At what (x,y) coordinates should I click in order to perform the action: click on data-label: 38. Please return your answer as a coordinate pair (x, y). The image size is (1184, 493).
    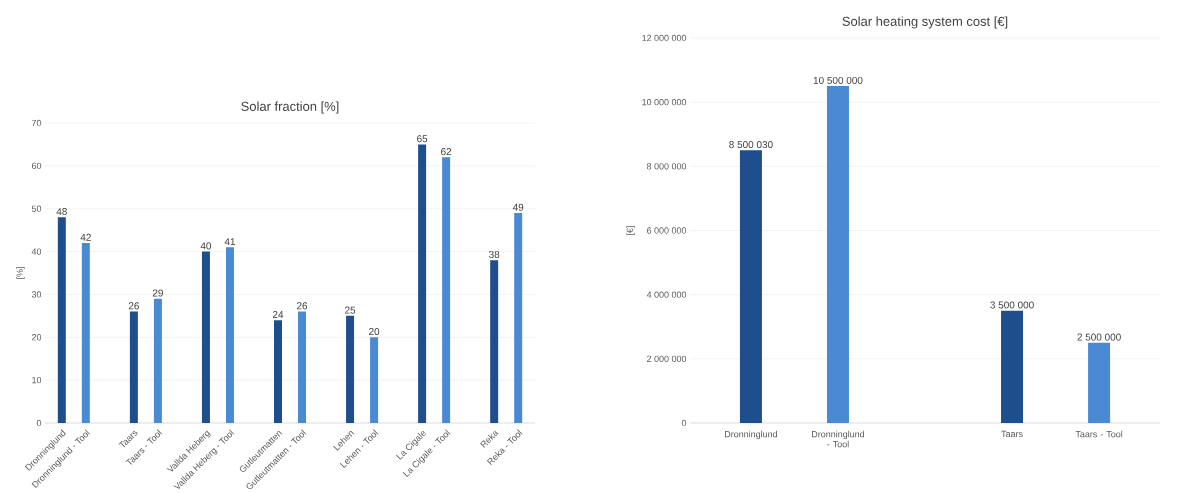
    Looking at the image, I should click on (494, 254).